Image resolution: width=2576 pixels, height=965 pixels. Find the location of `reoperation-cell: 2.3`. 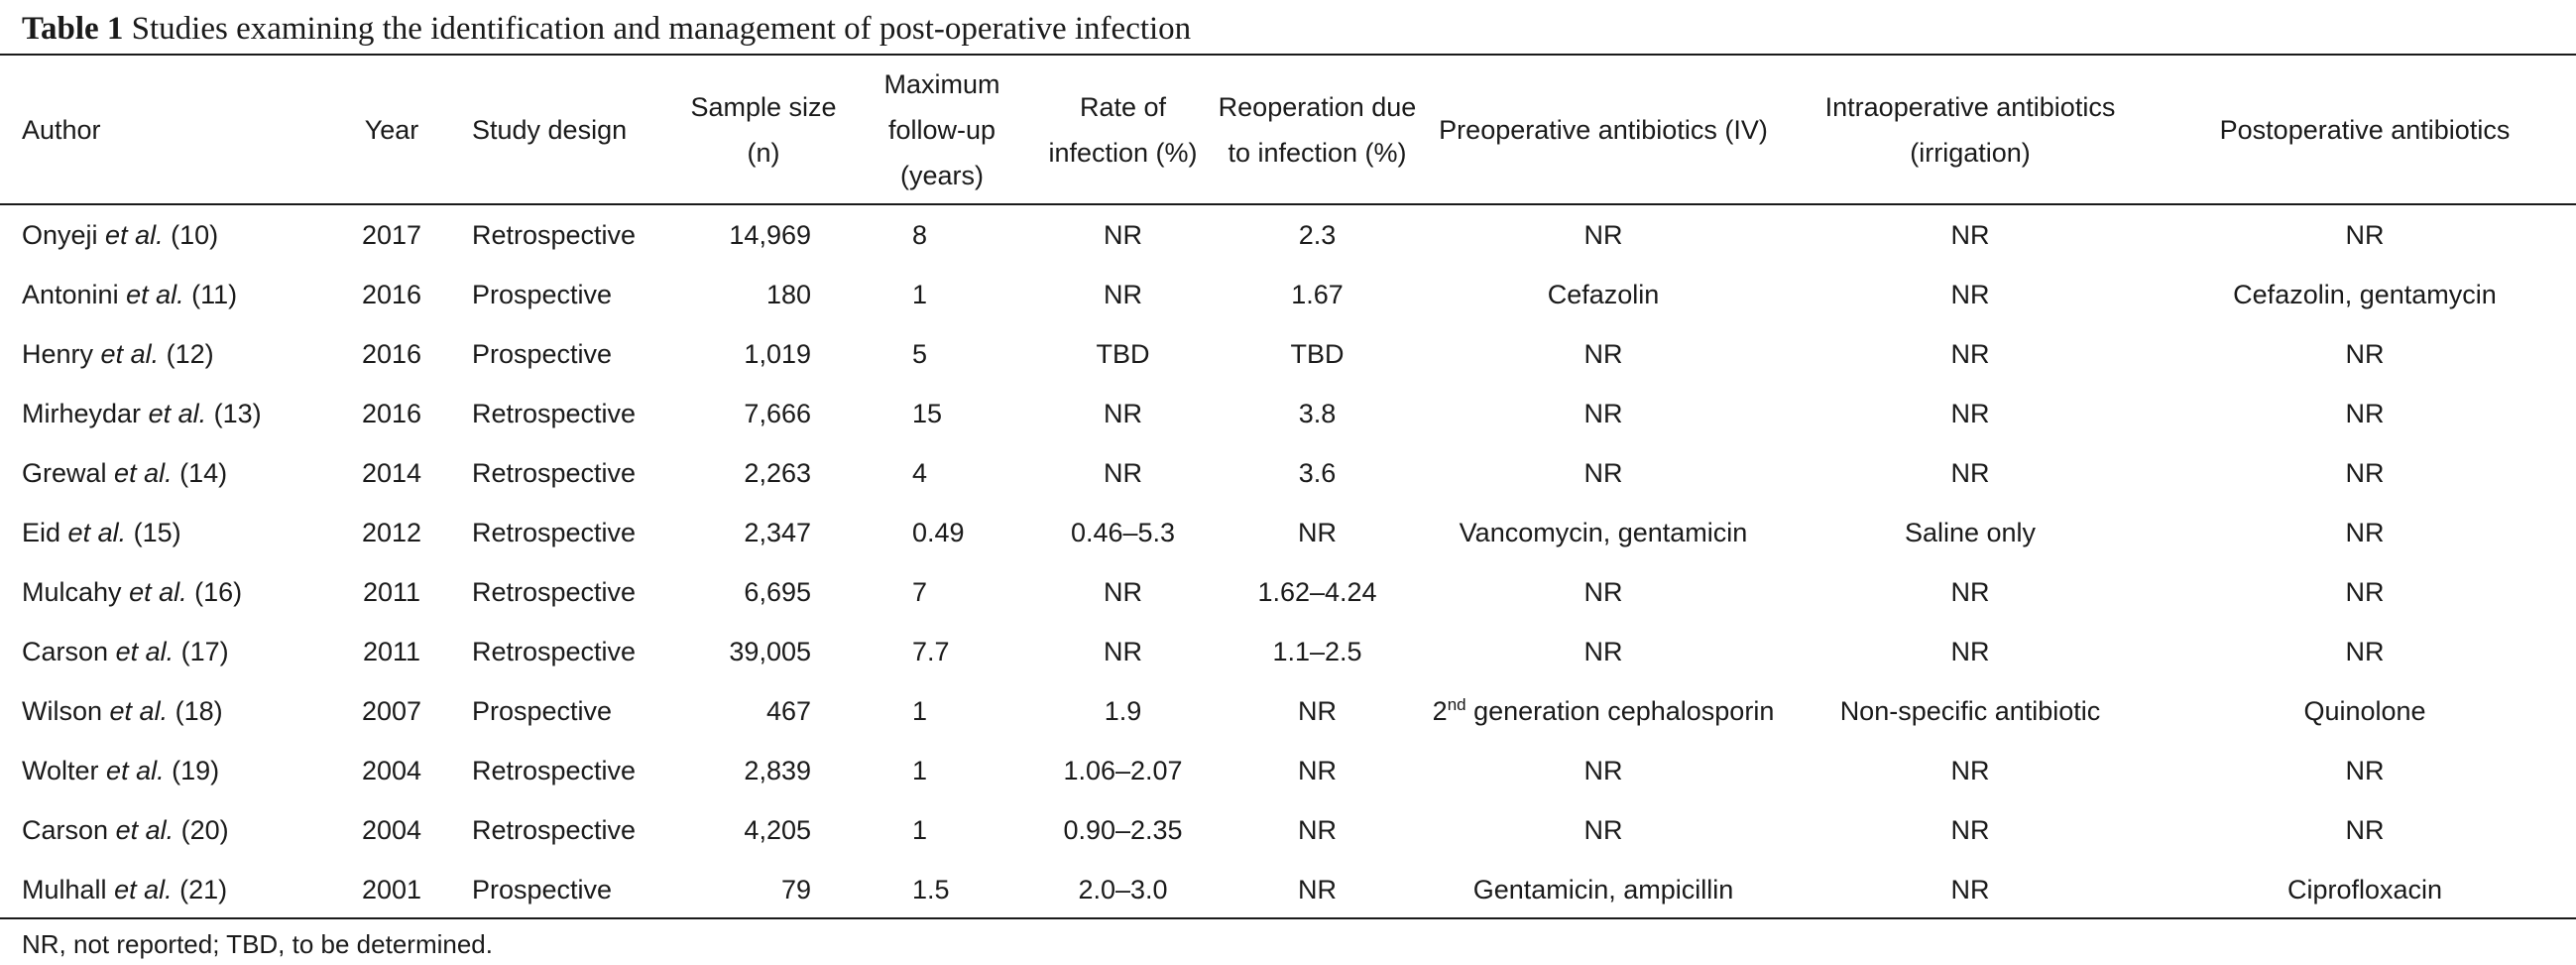

reoperation-cell: 2.3 is located at coordinates (1317, 234).